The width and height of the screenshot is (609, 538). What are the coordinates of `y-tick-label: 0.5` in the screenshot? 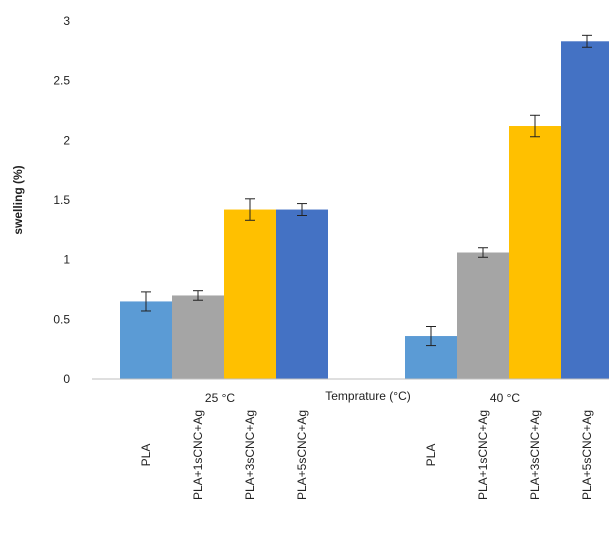 It's located at (61, 319).